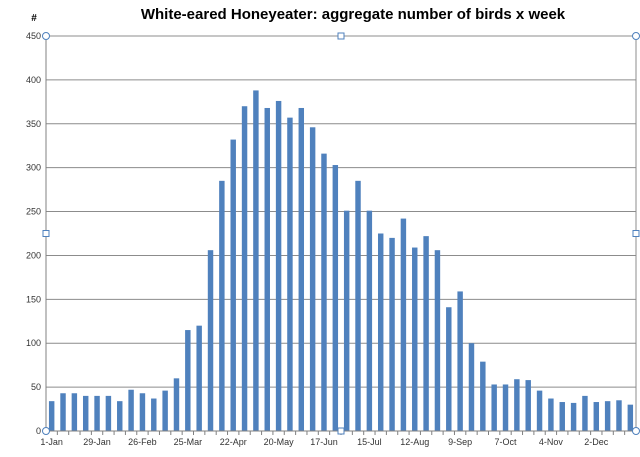  What do you see at coordinates (33, 168) in the screenshot?
I see `y-tick-label: 300` at bounding box center [33, 168].